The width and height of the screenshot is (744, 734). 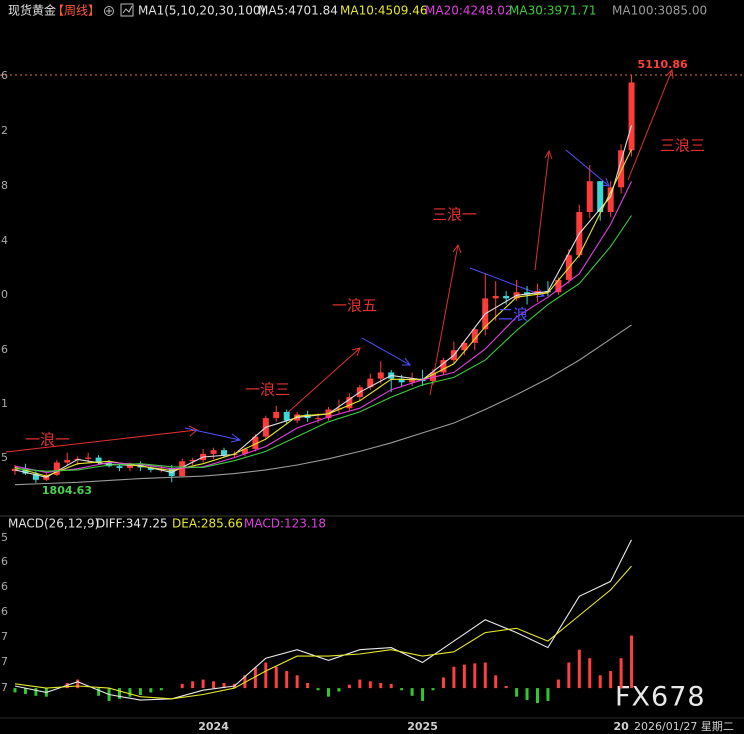 What do you see at coordinates (621, 726) in the screenshot?
I see `x-tick-label: 20` at bounding box center [621, 726].